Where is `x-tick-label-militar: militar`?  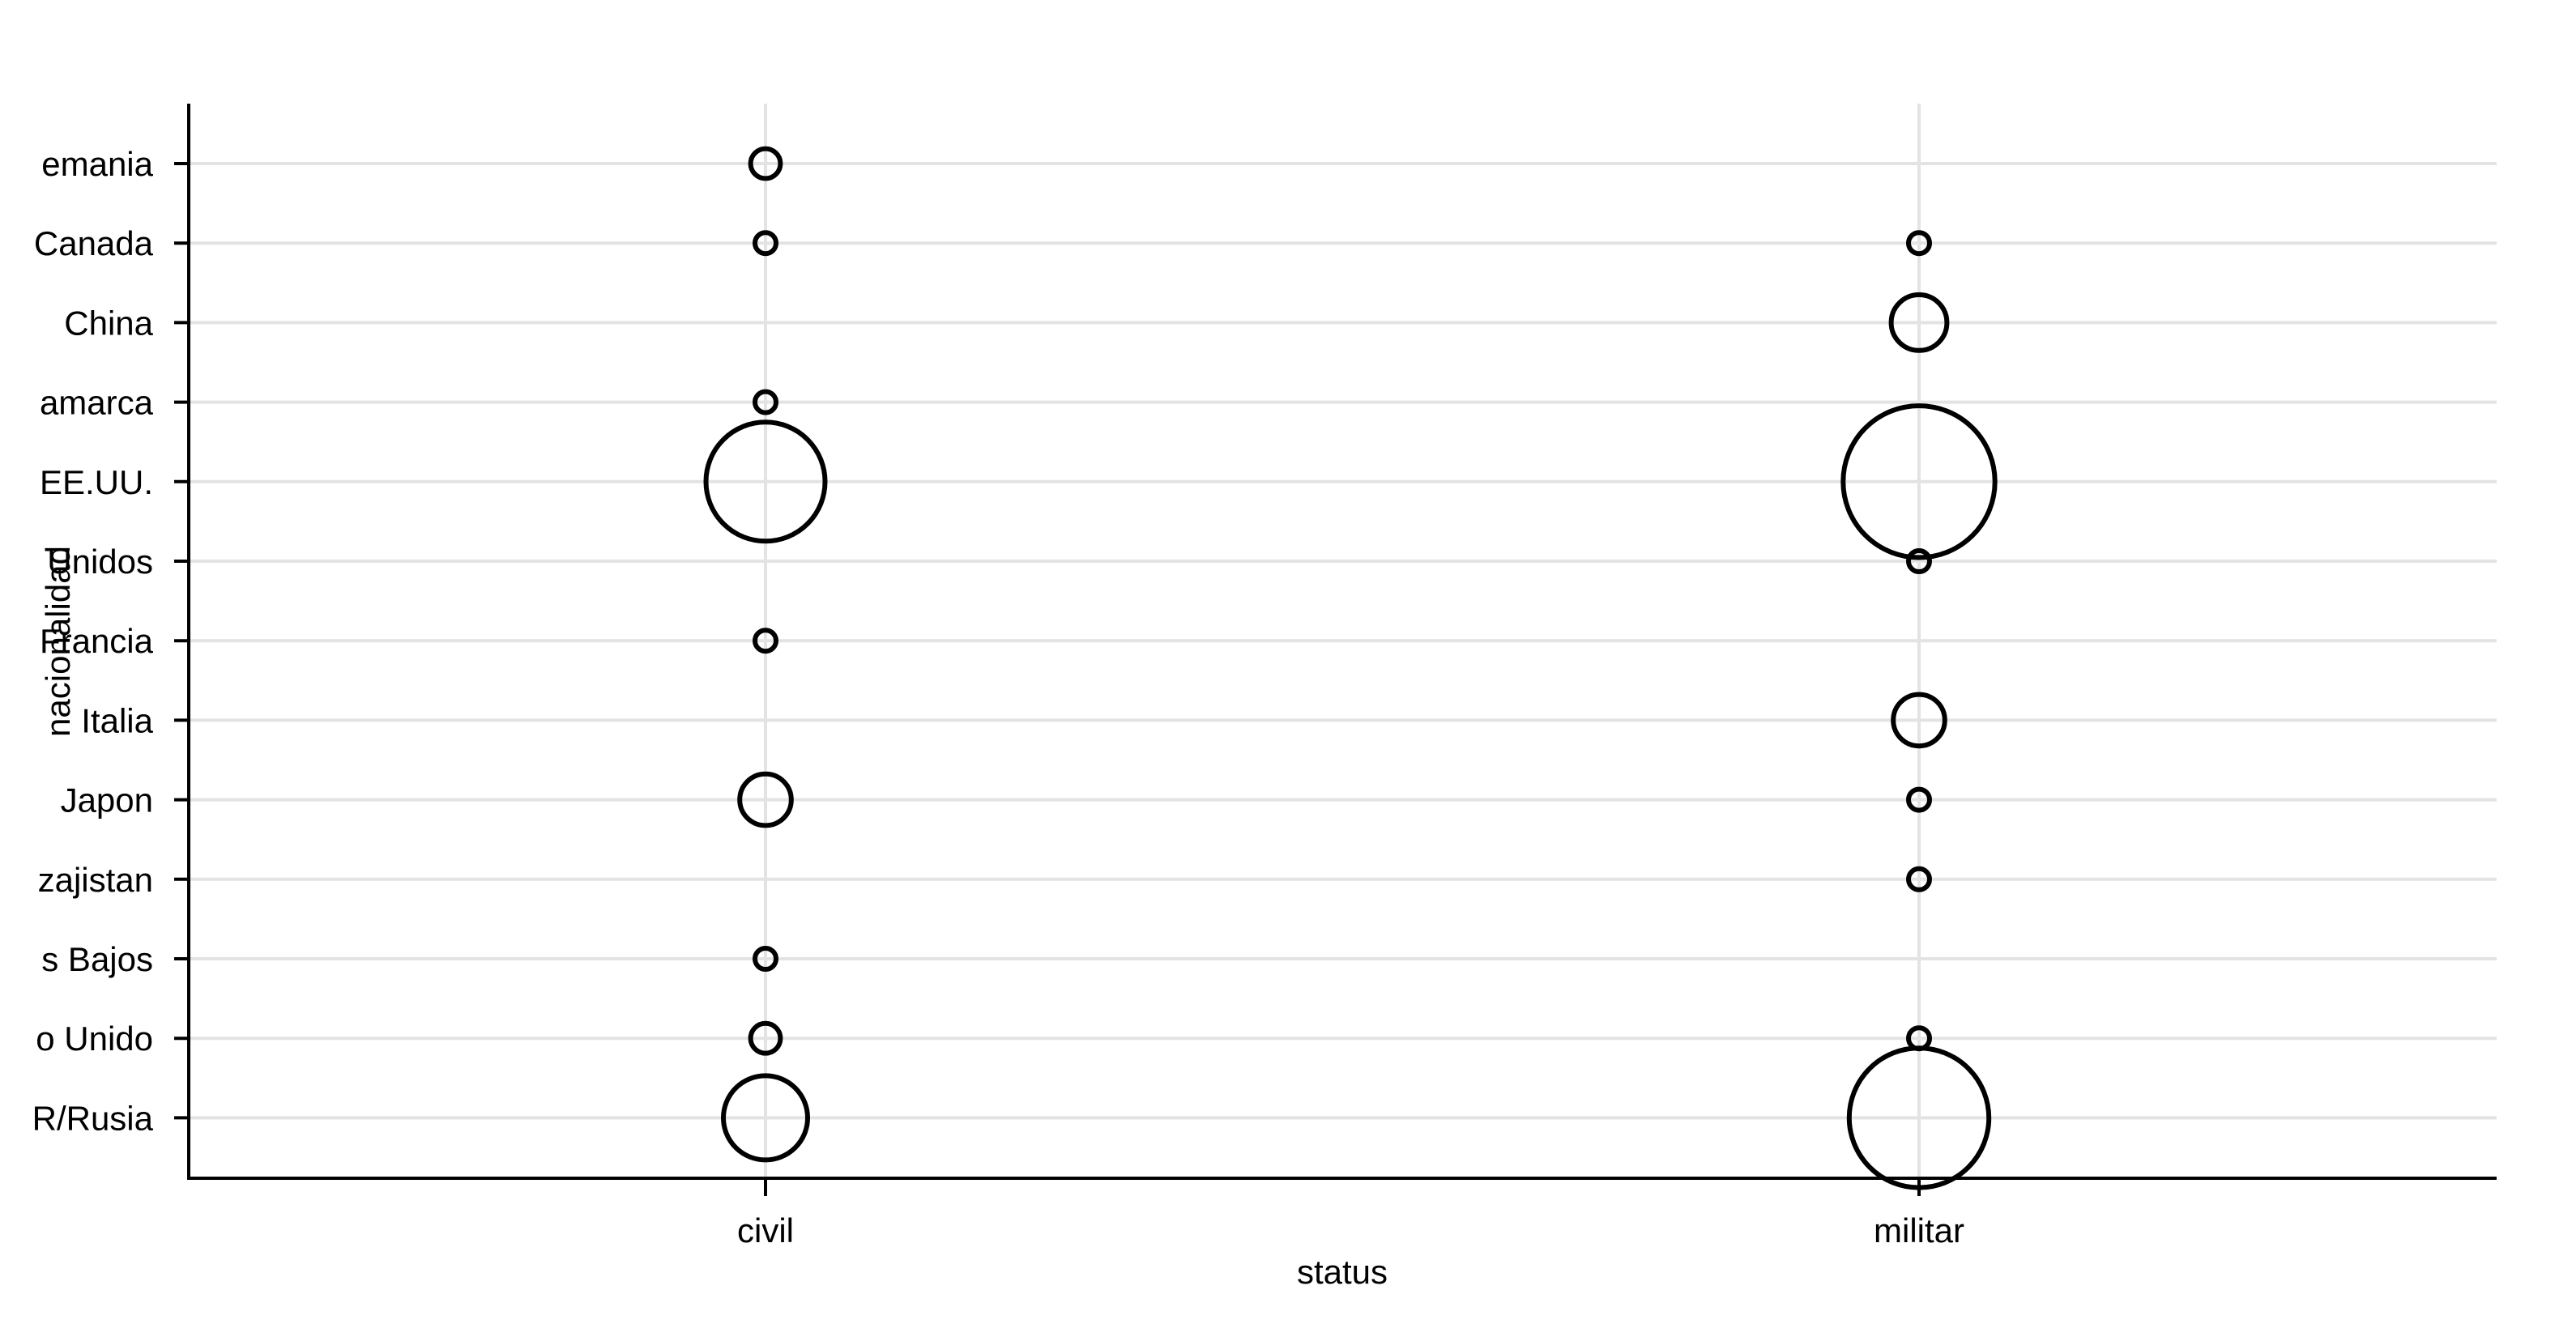 x-tick-label-militar: militar is located at coordinates (1919, 1230).